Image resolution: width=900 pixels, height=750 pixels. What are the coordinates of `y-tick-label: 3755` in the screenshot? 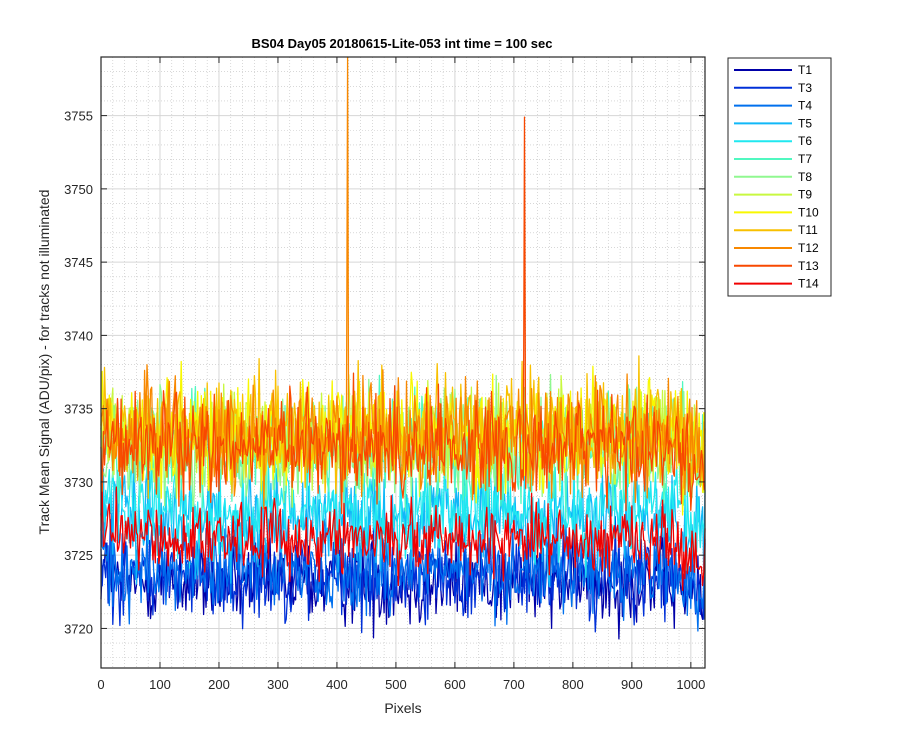 It's located at (78, 116).